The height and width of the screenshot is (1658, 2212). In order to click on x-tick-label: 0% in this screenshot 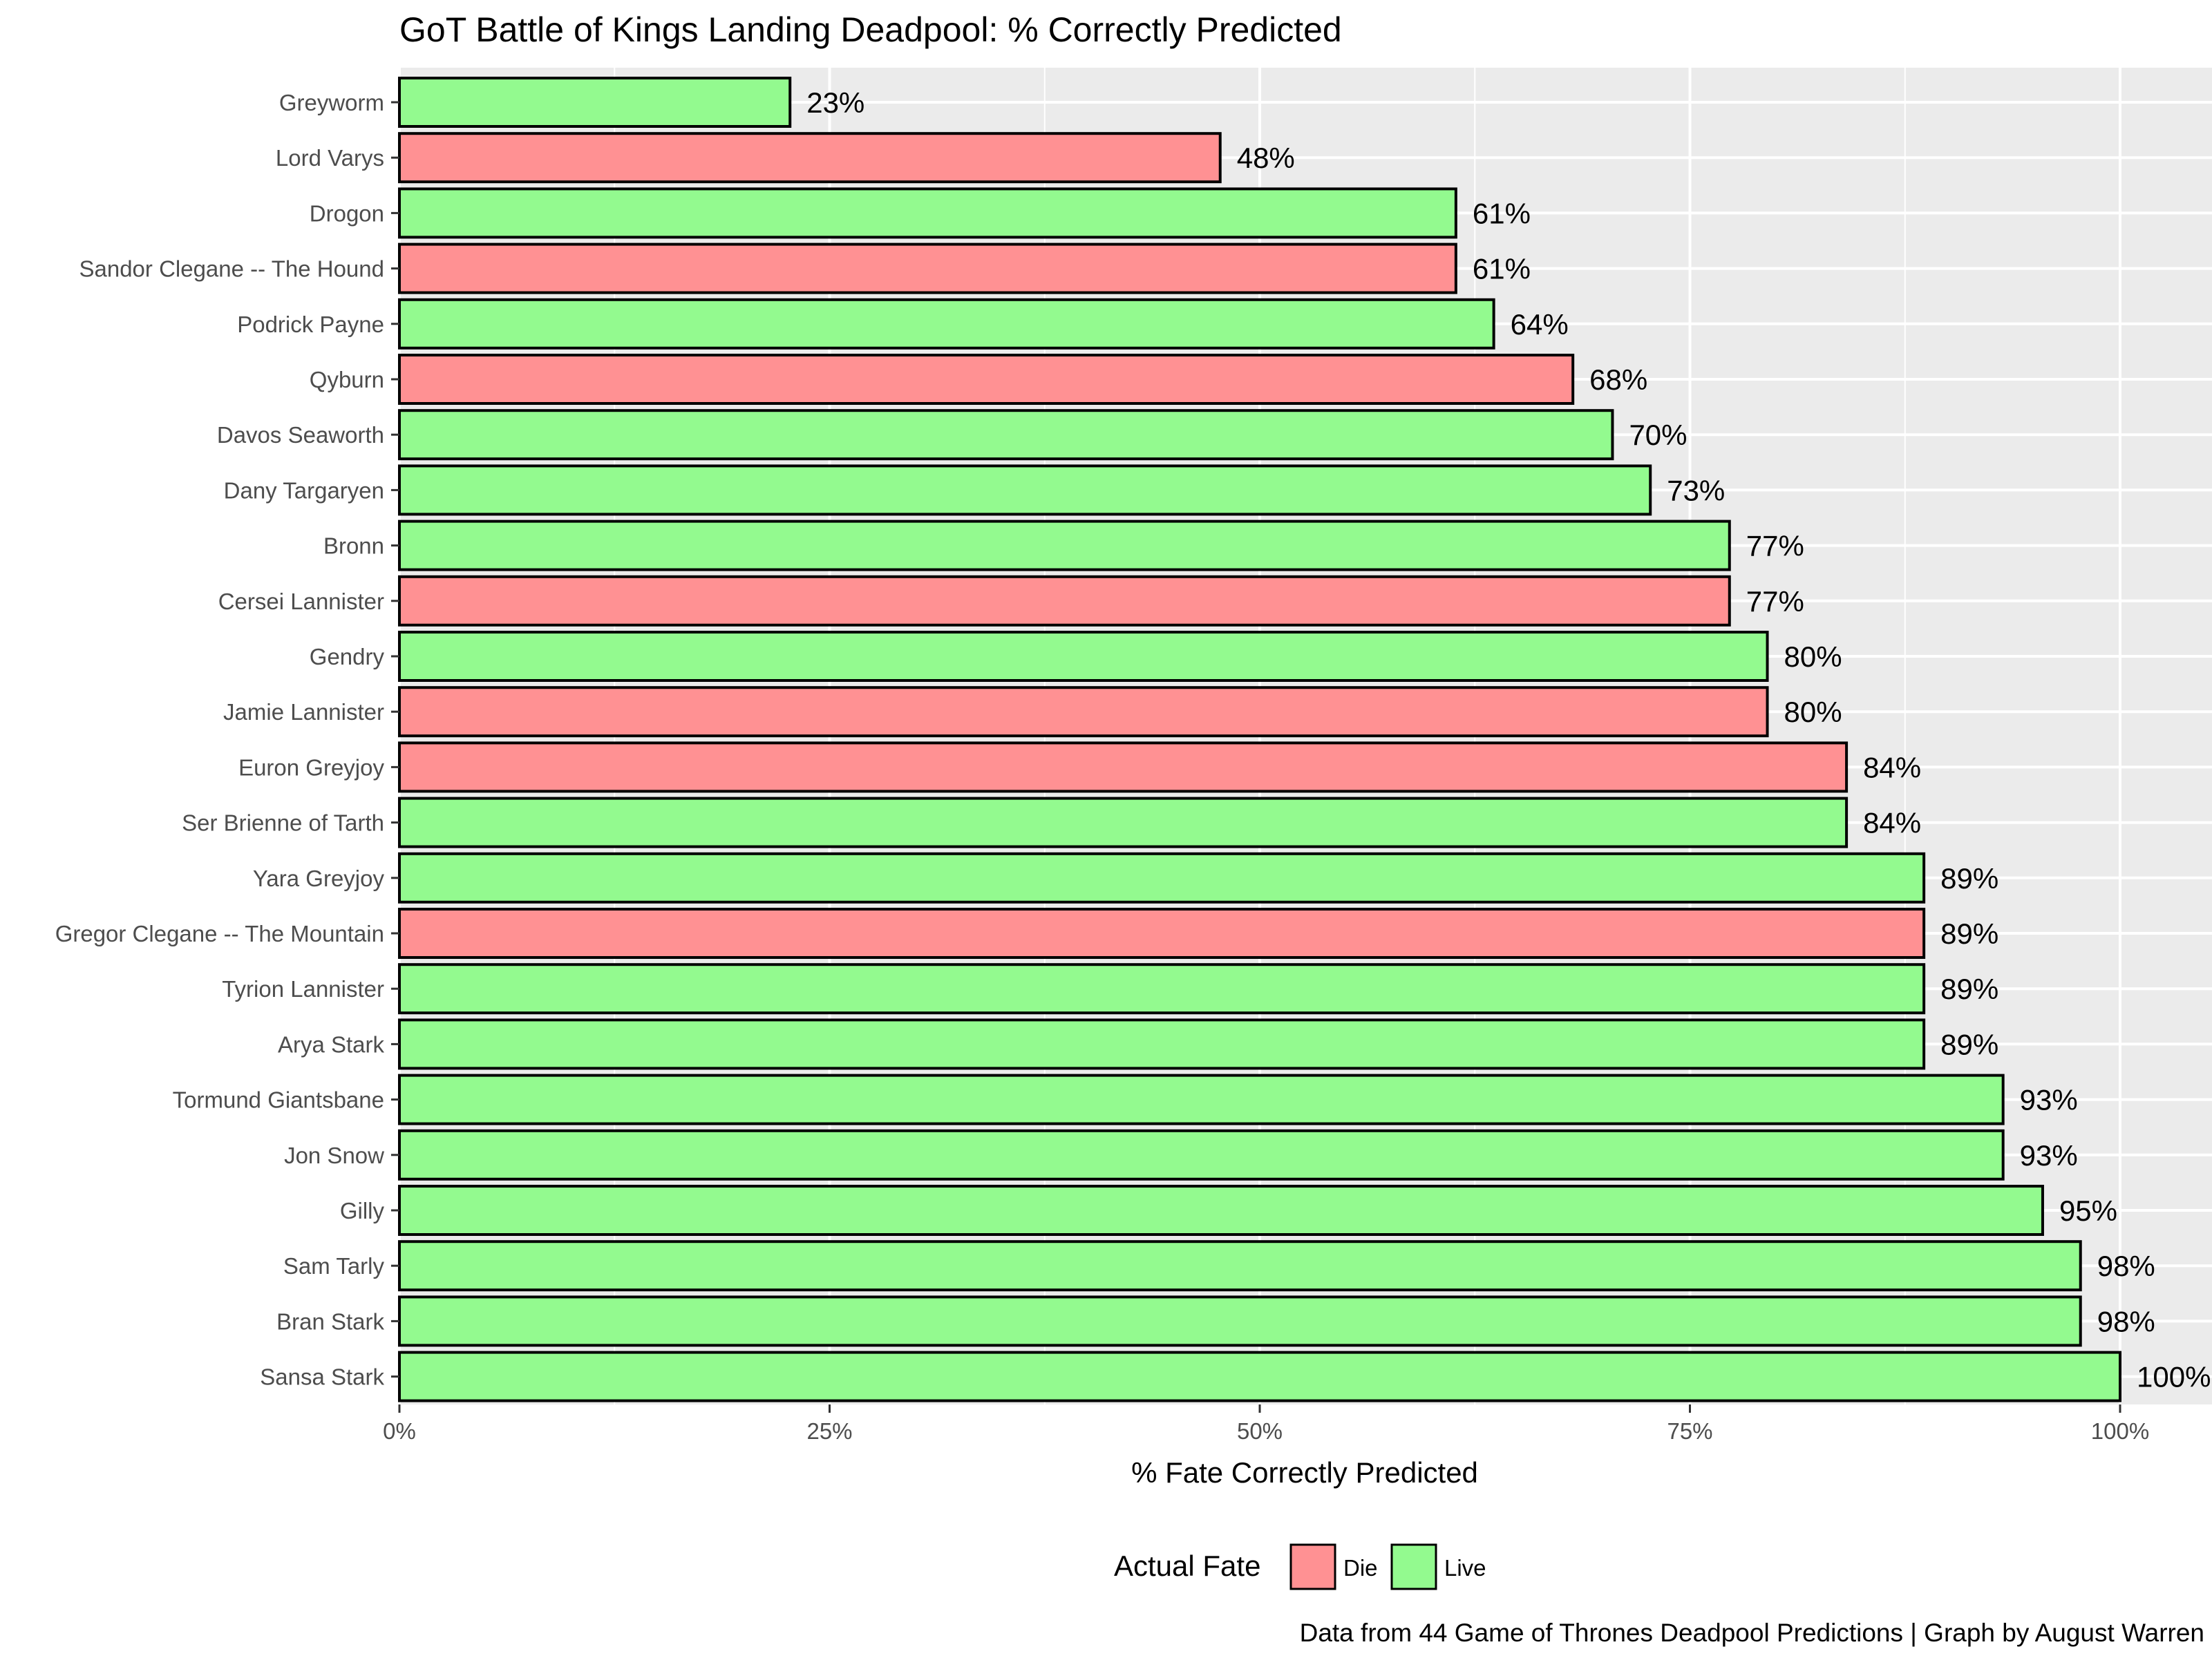, I will do `click(399, 1431)`.